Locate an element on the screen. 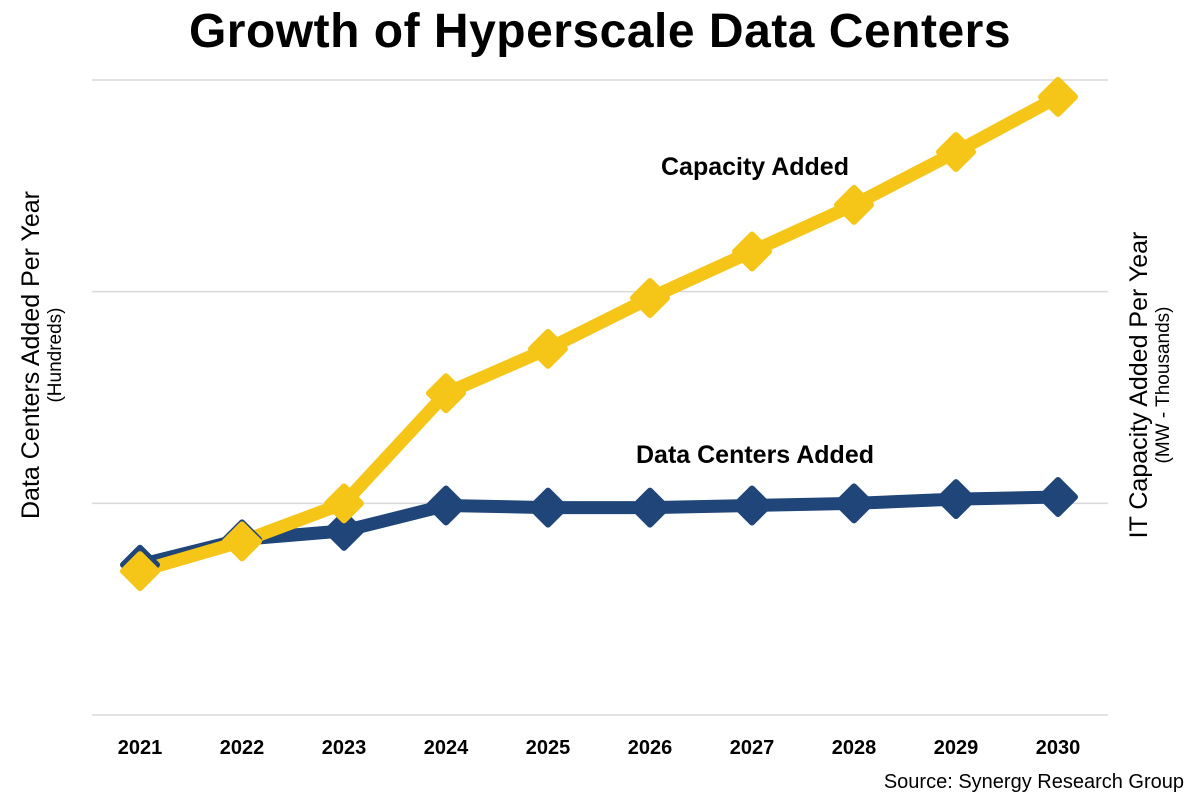 The width and height of the screenshot is (1200, 800). x-tick-label: 2028 is located at coordinates (854, 748).